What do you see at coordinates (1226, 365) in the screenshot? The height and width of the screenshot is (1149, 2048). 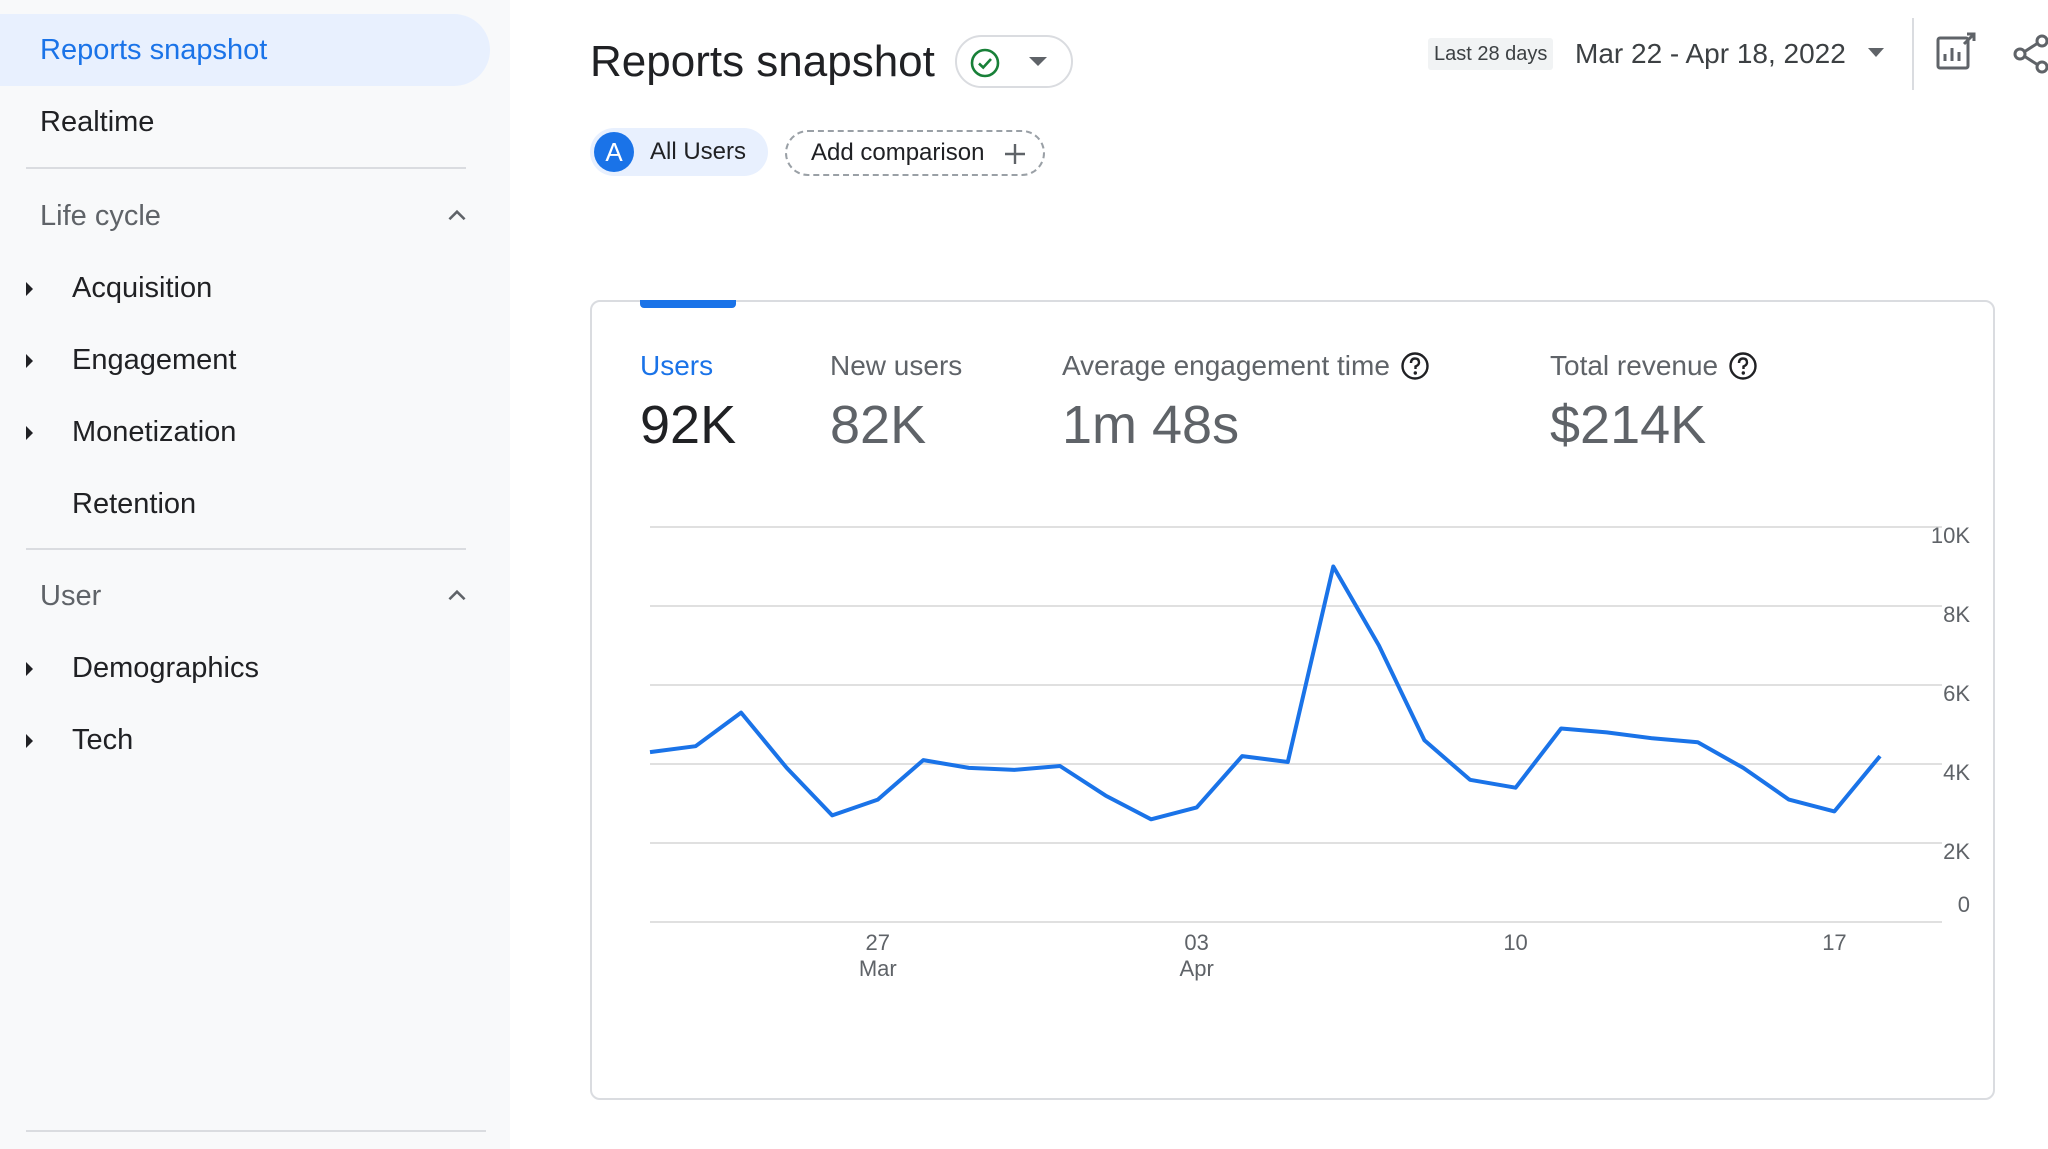 I see `metric-label: Average engagement time` at bounding box center [1226, 365].